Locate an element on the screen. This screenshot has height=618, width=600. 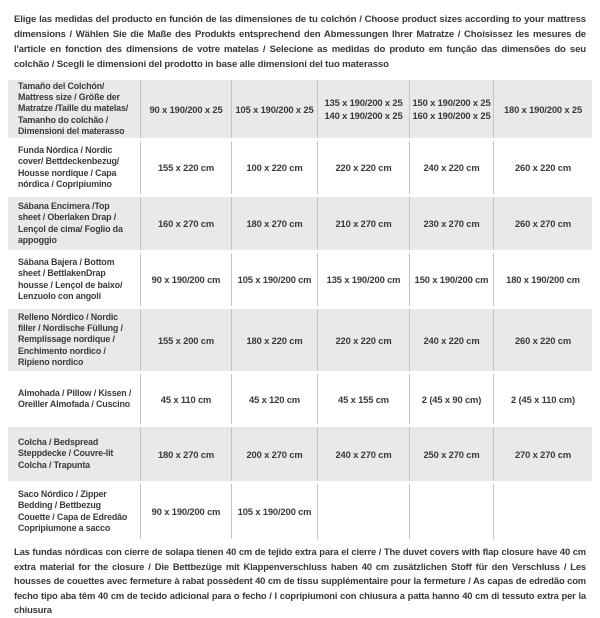
size-value-cell: 2 (45 x 110 cm) is located at coordinates (543, 399).